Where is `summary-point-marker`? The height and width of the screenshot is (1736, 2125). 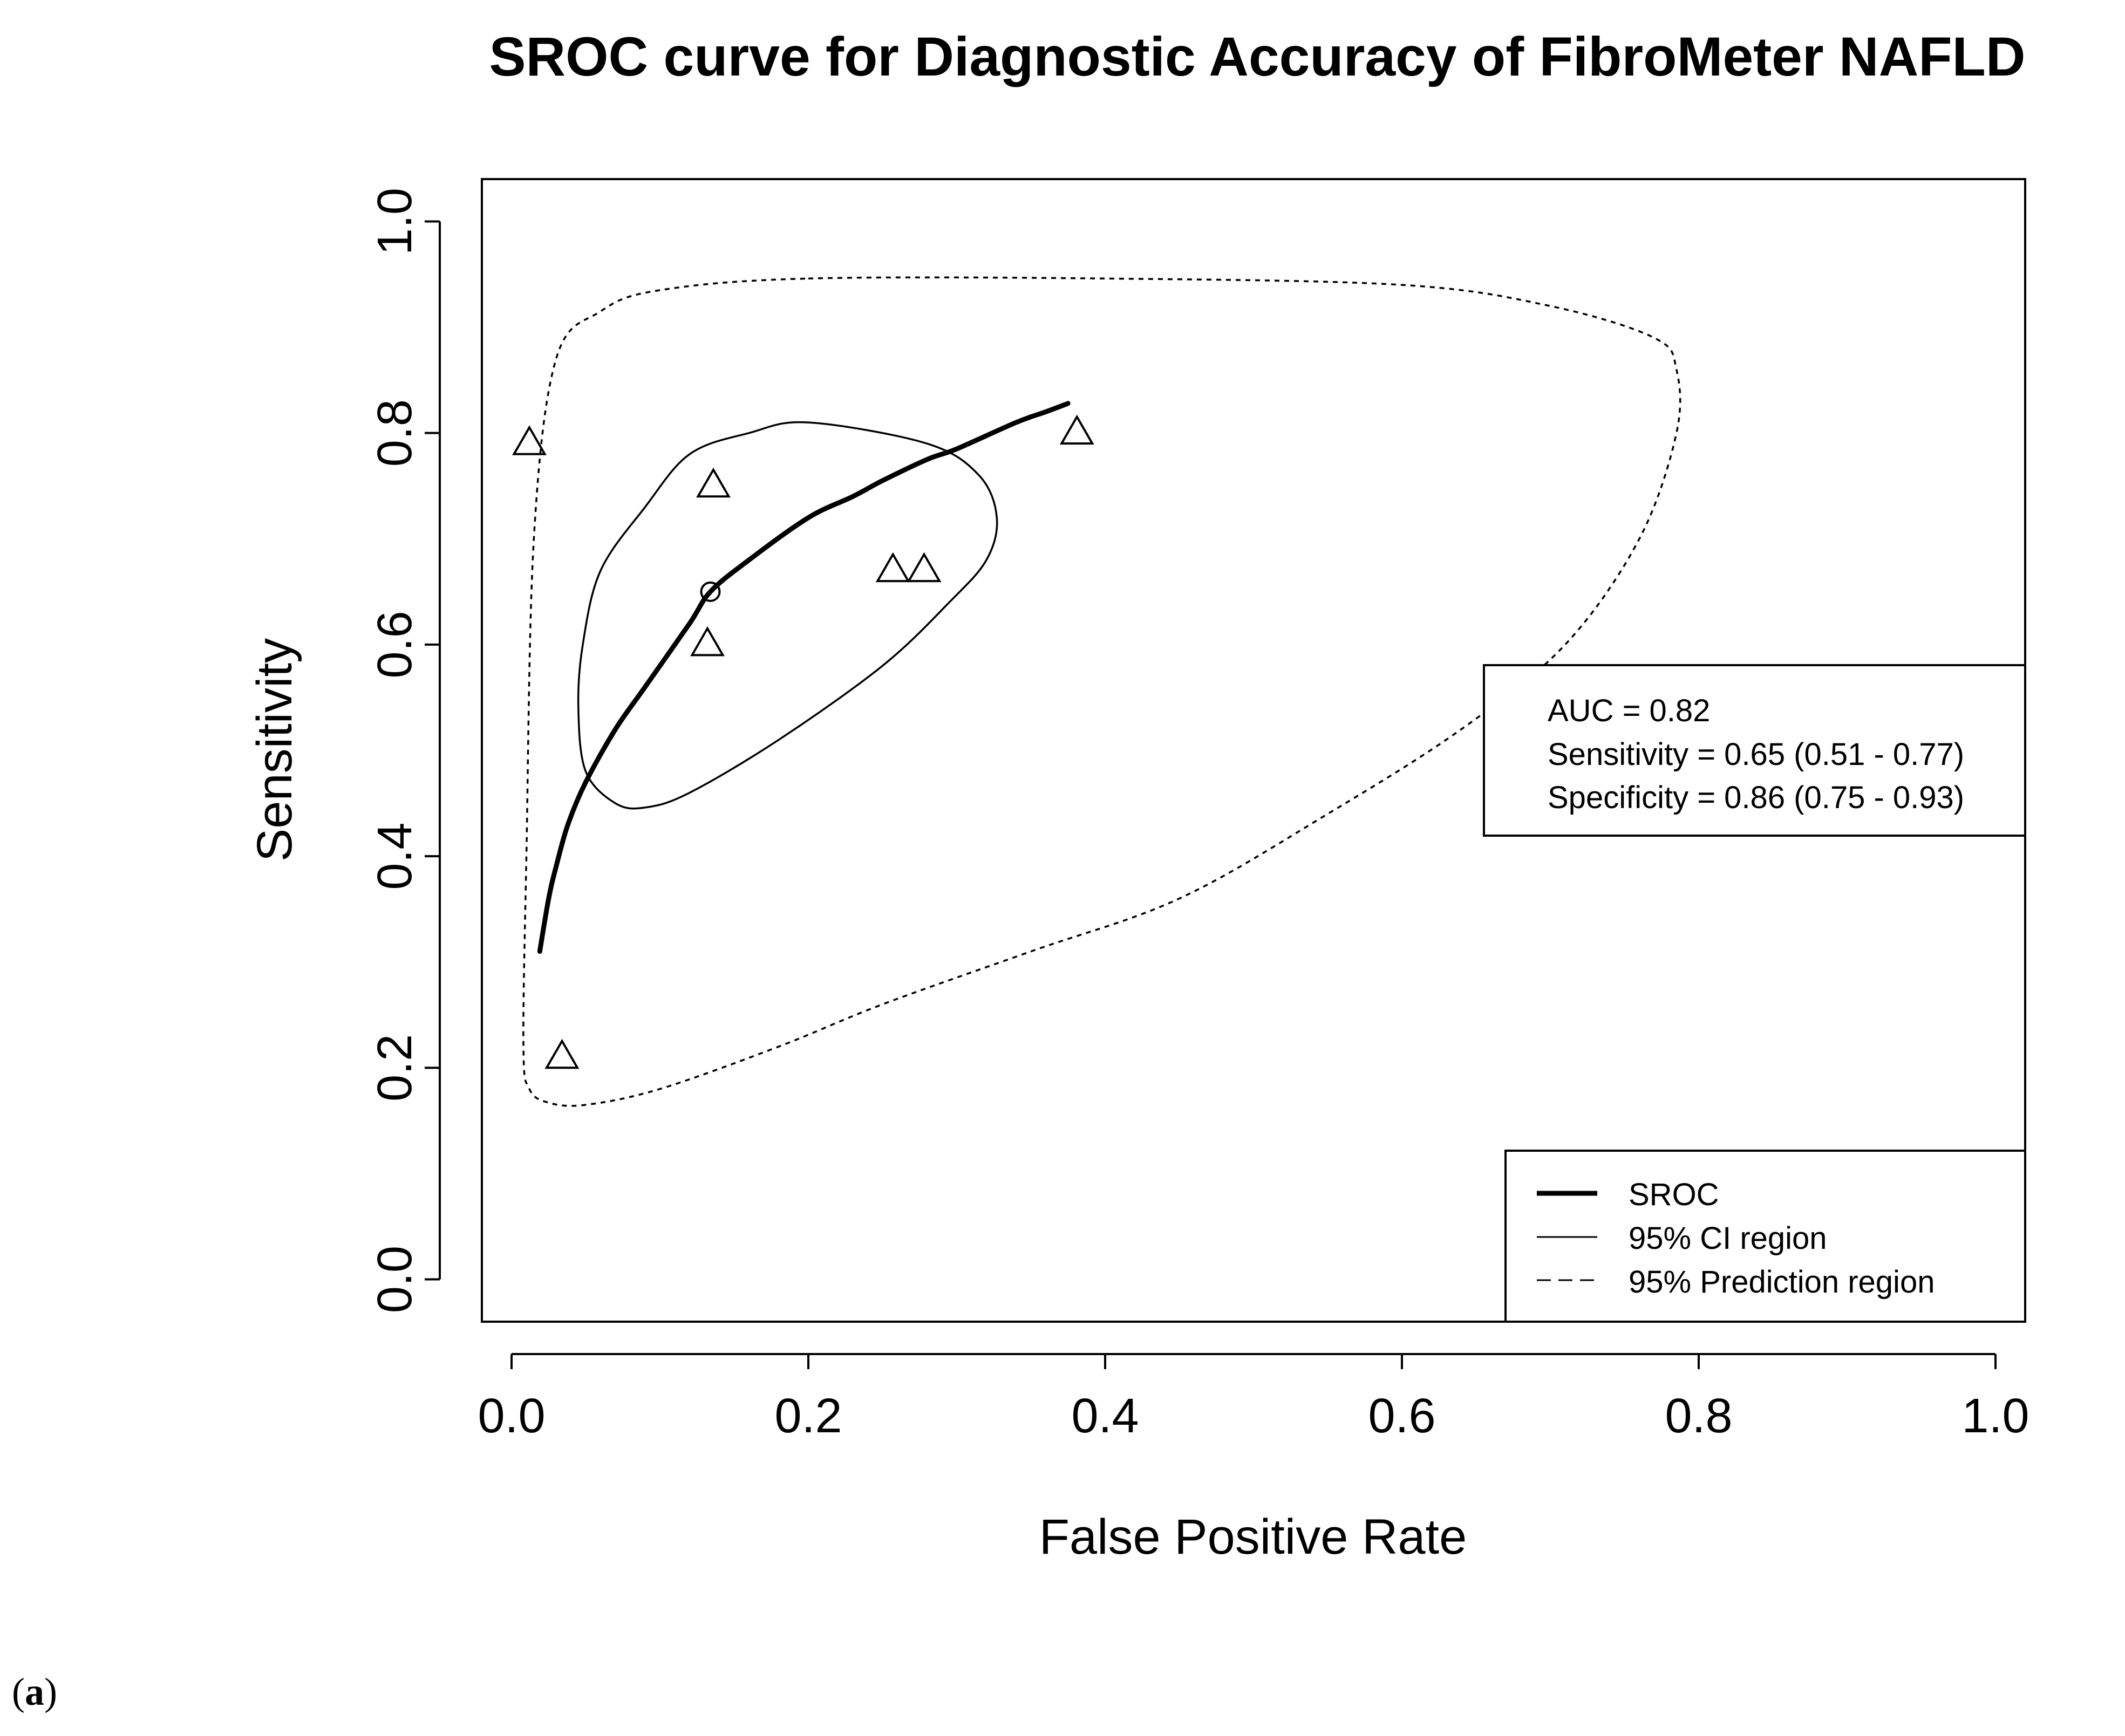
summary-point-marker is located at coordinates (710, 591).